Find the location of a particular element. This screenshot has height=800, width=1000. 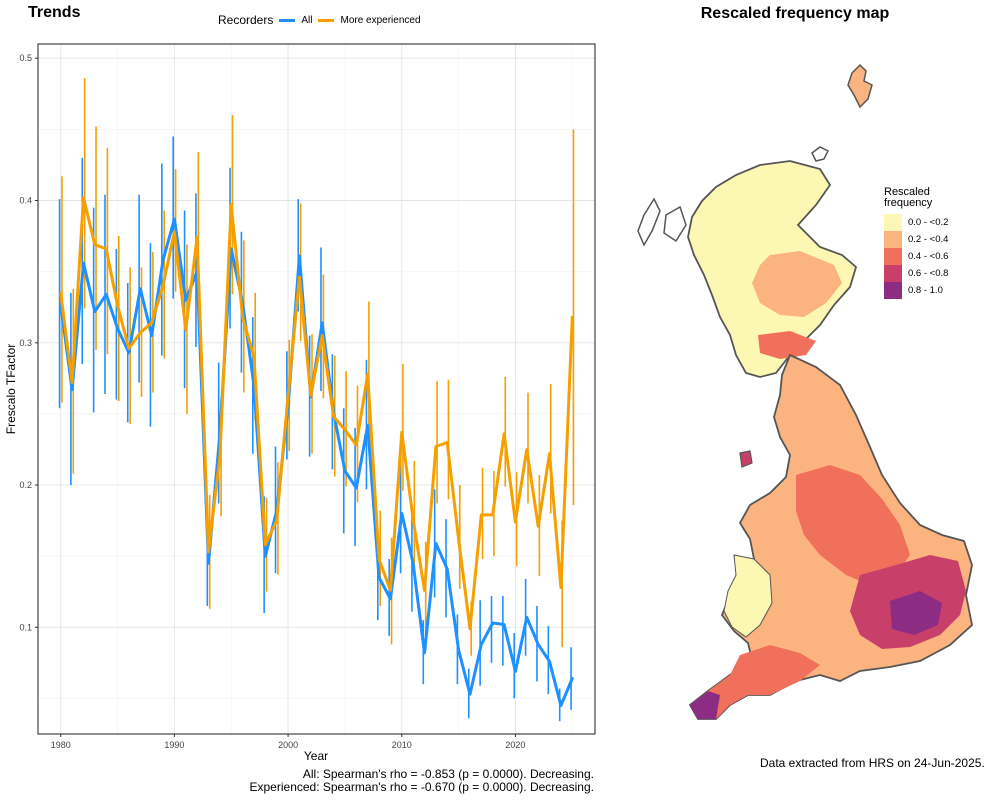

map-legend-item: 0.8 - 1.0 is located at coordinates (919, 290).